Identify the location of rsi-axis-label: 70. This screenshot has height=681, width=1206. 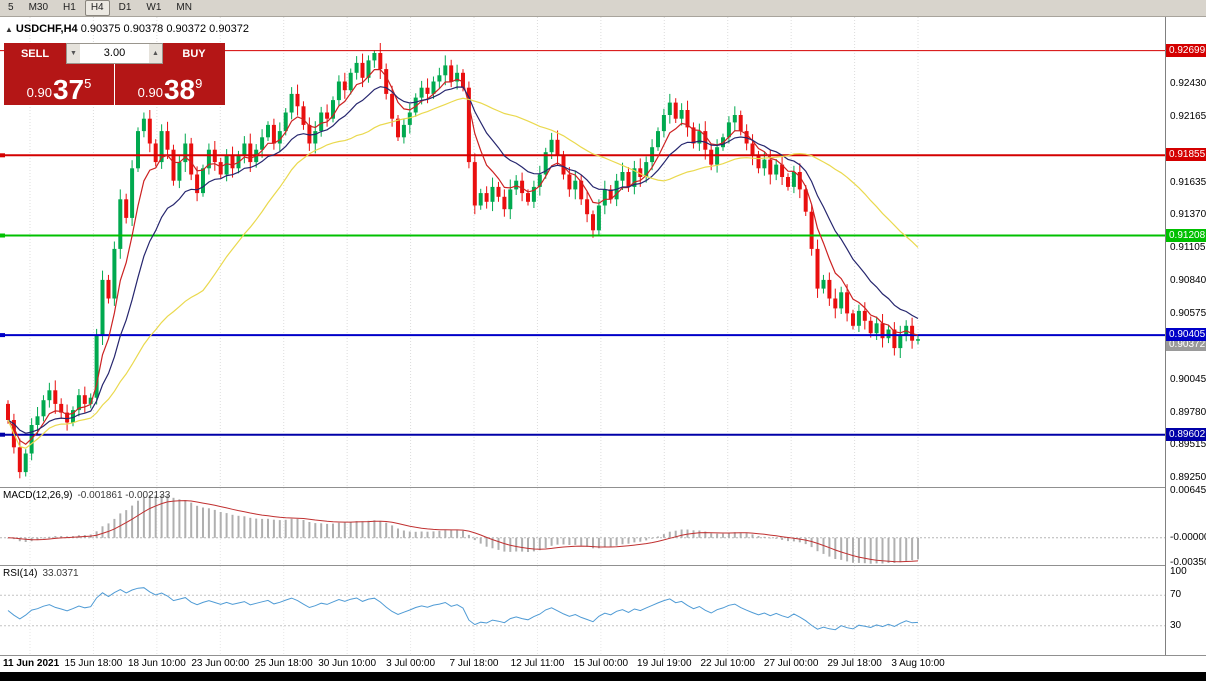
(1176, 594).